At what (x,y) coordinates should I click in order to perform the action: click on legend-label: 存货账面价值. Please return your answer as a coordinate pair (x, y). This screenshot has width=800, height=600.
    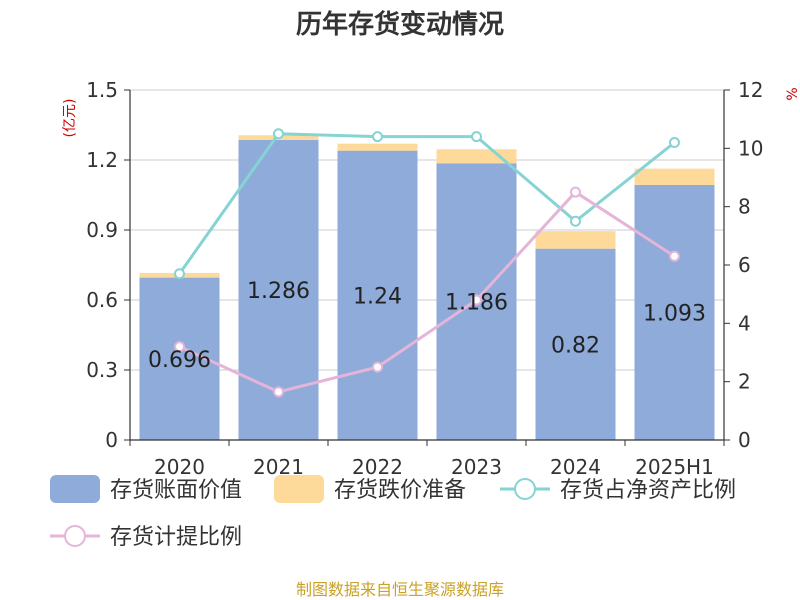
    Looking at the image, I should click on (176, 490).